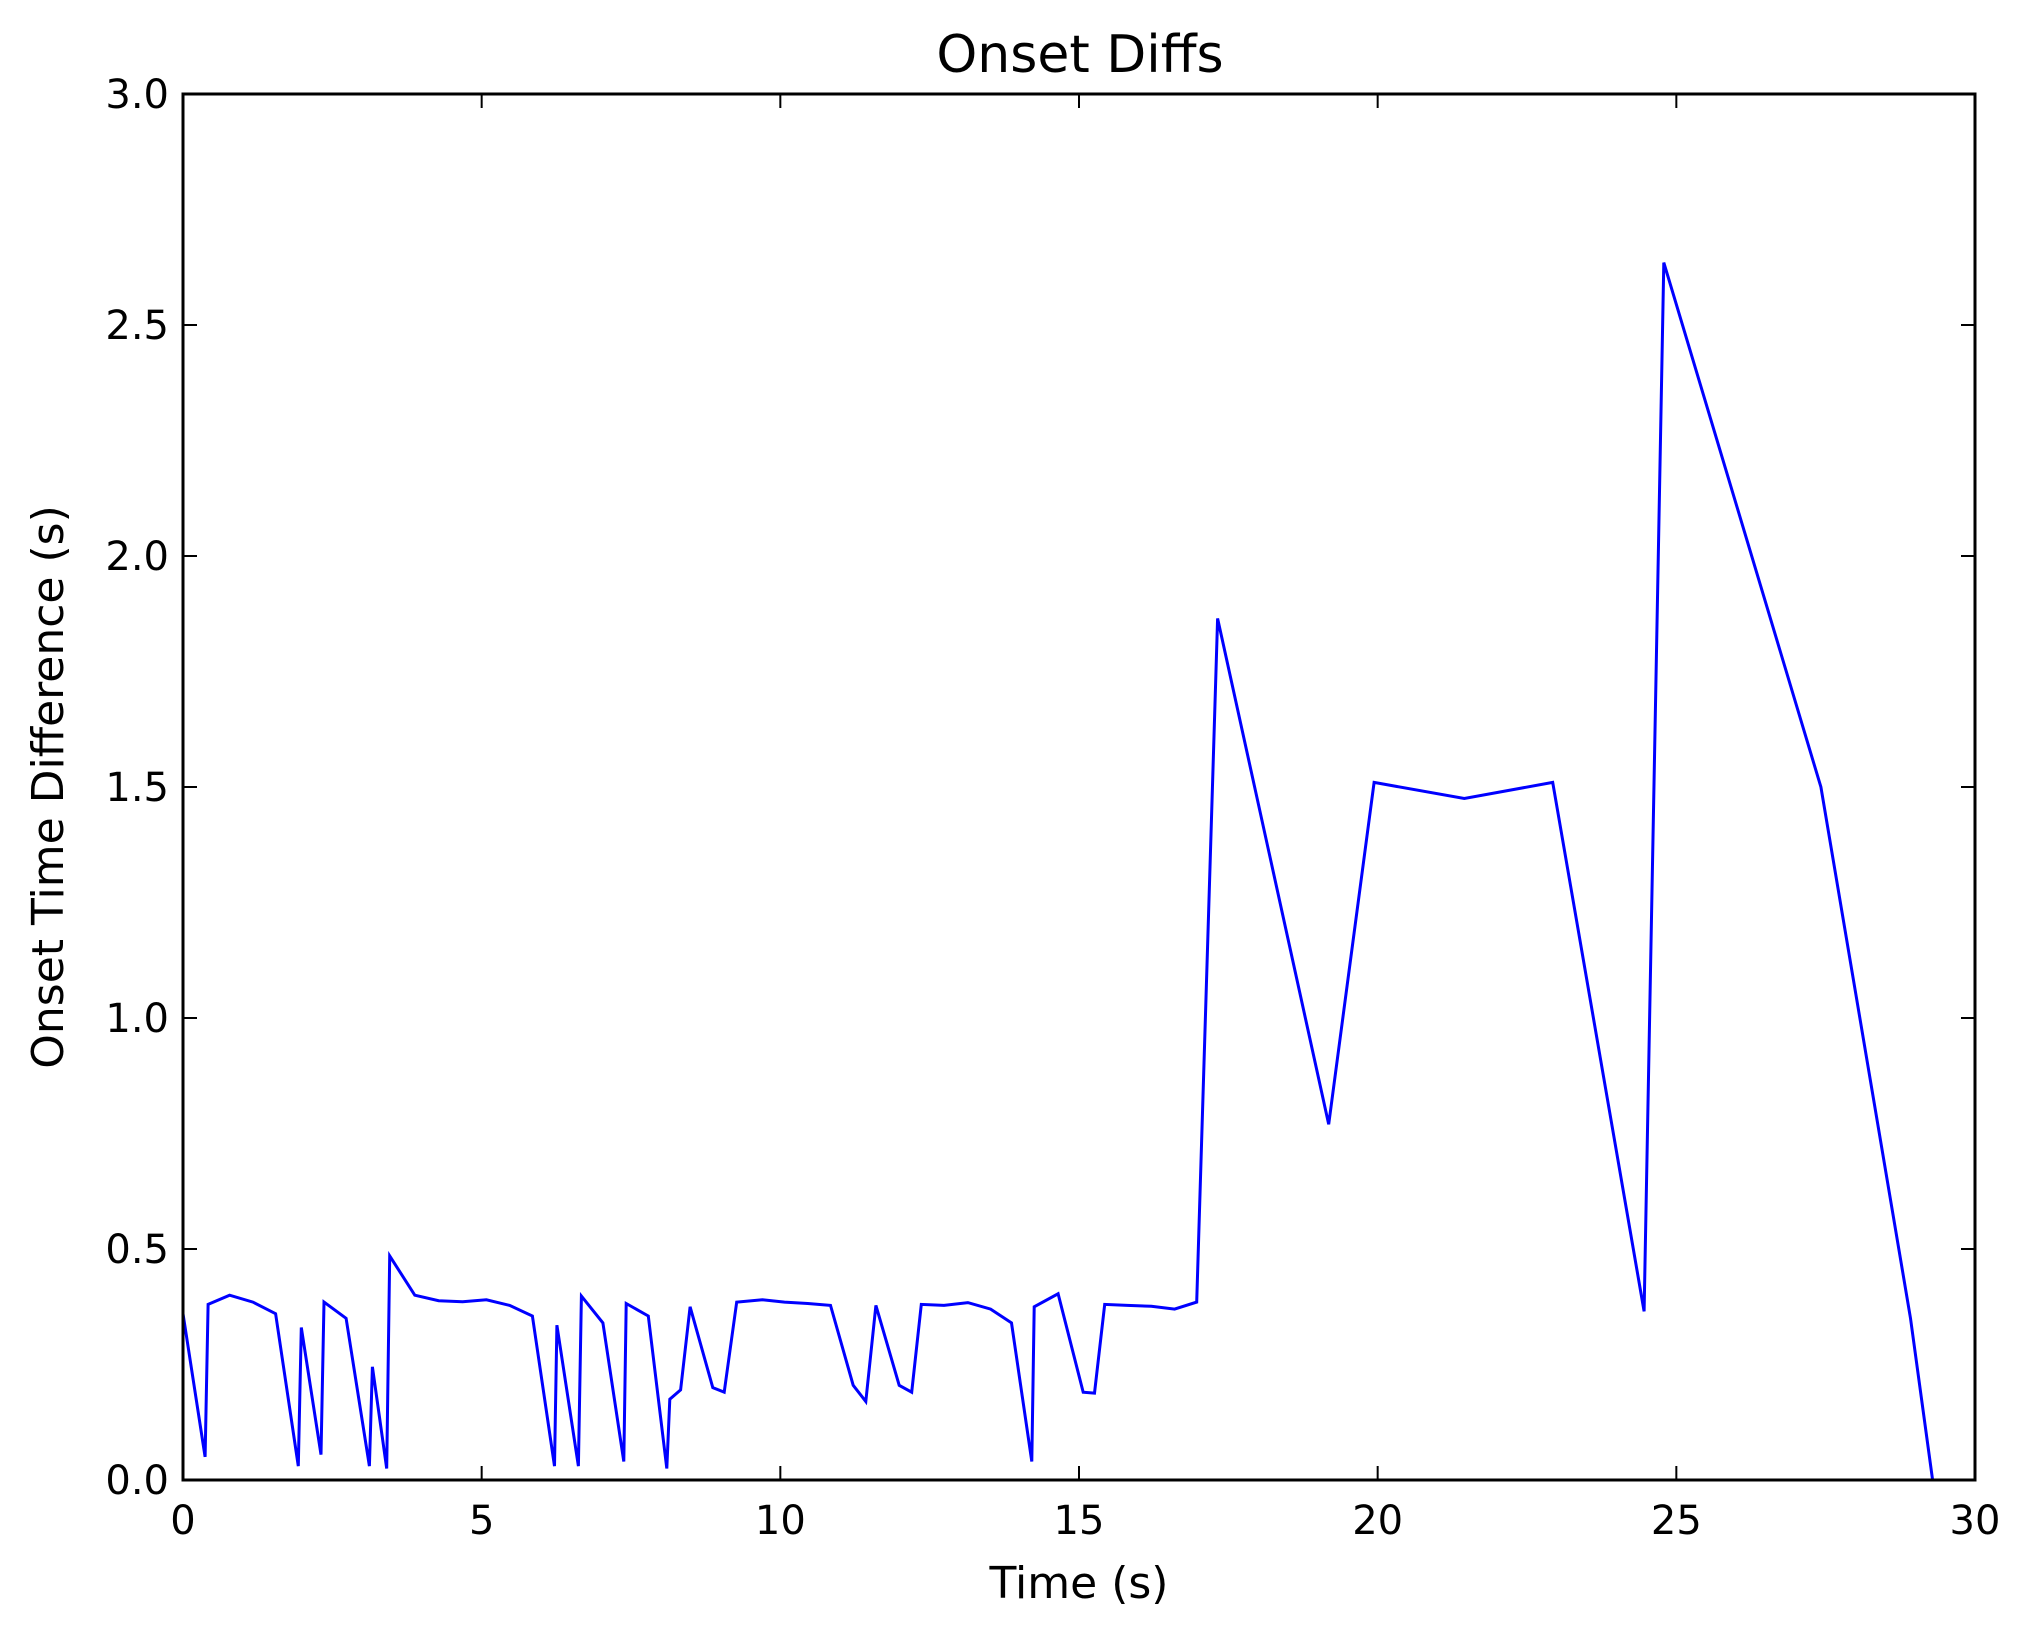 Image resolution: width=2023 pixels, height=1635 pixels. Describe the element at coordinates (780, 1521) in the screenshot. I see `x-tick-label: 10` at that location.